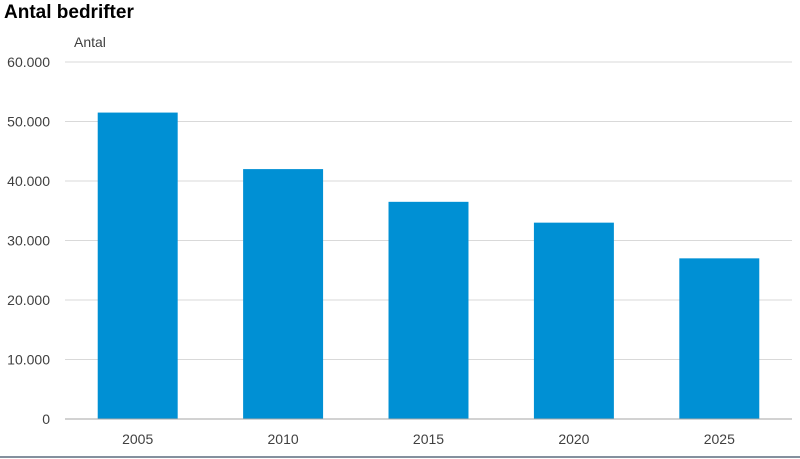  Describe the element at coordinates (28, 181) in the screenshot. I see `y-tick-label: 40.000` at that location.